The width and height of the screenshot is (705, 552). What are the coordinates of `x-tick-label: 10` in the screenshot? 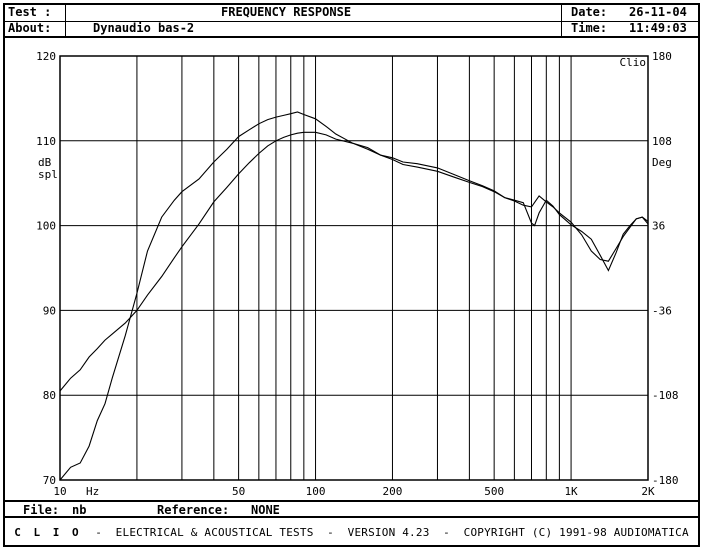 It's located at (59, 491).